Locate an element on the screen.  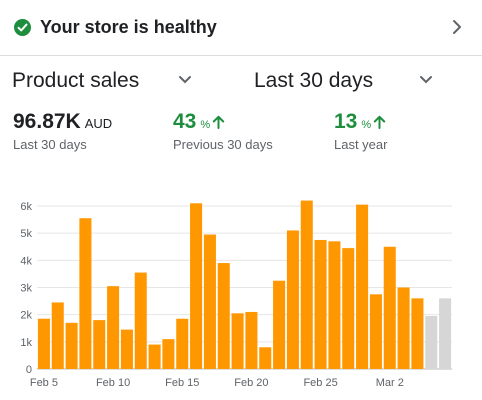
metric-dropdown-label: Product sales is located at coordinates (76, 80).